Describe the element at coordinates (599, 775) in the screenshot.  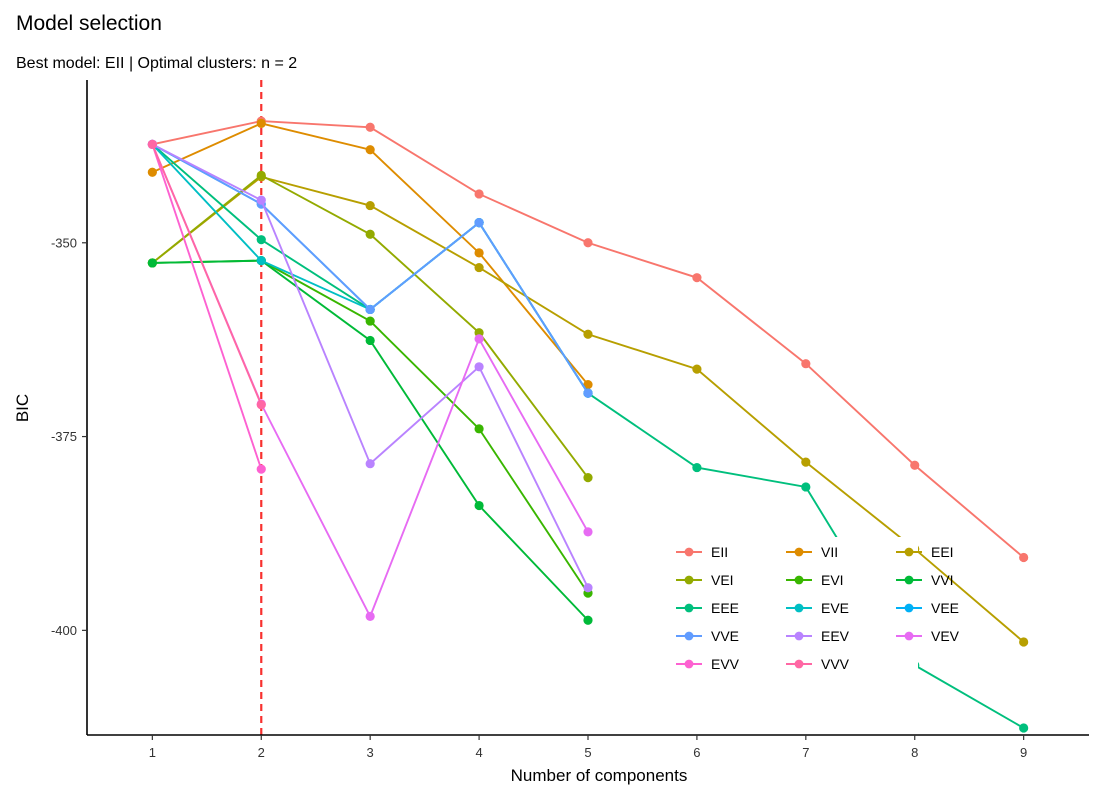
I see `x-axis-title: Number of components` at that location.